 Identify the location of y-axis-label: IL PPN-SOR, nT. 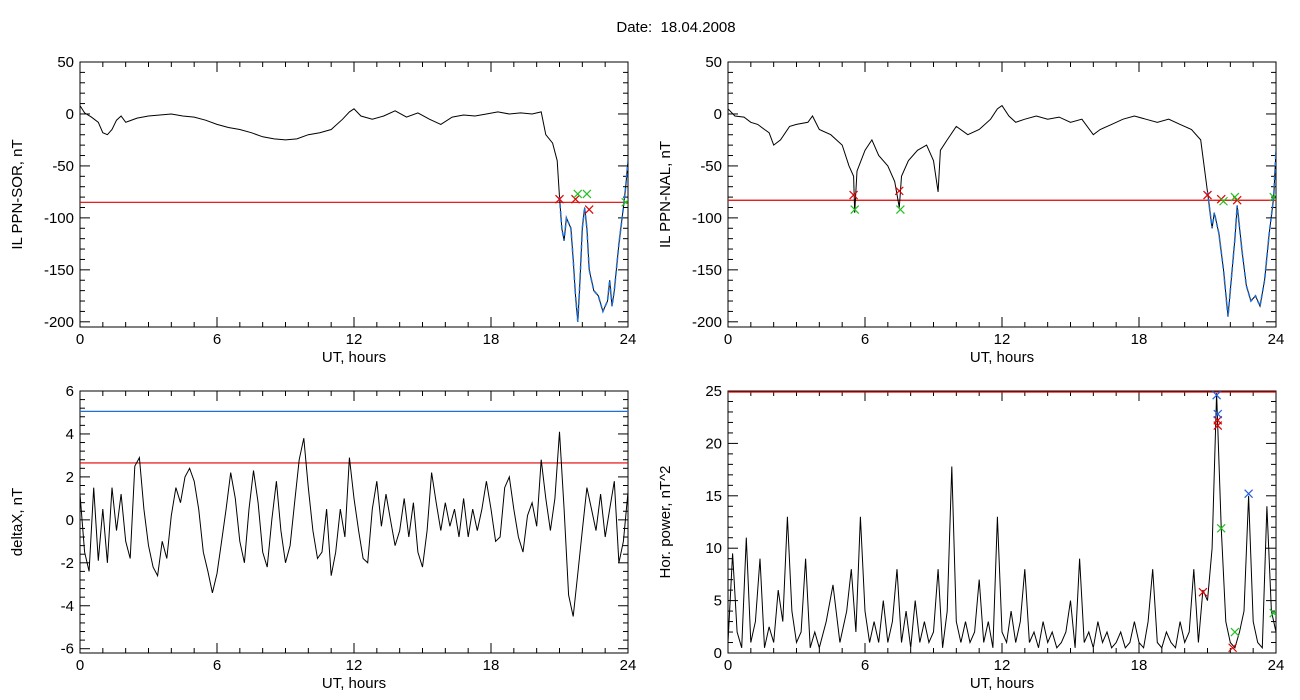
(17, 194).